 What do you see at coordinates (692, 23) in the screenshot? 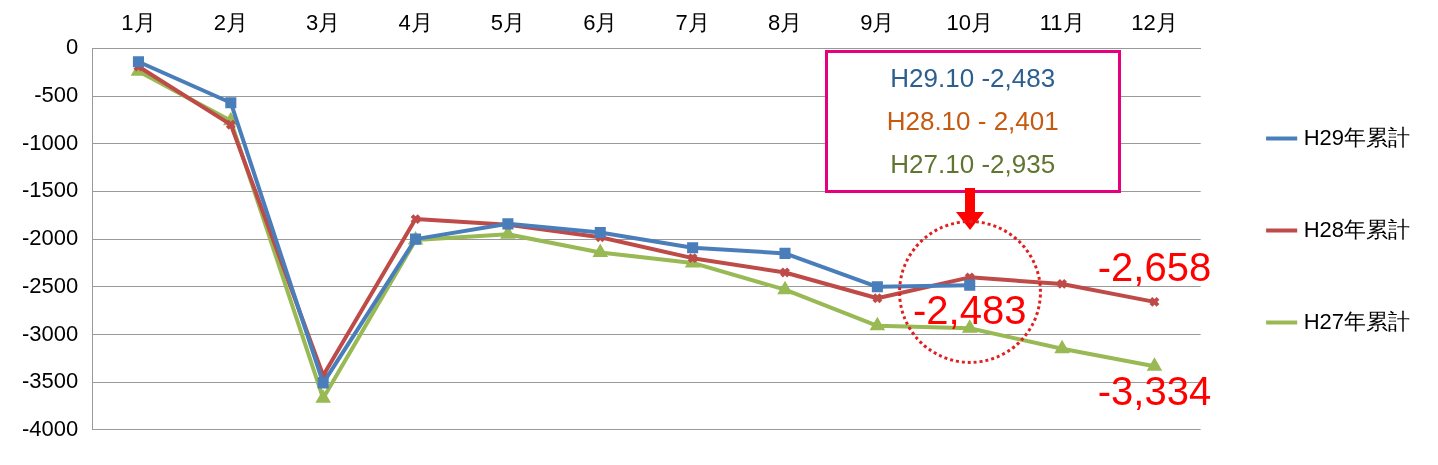
I see `x-tick-label: 7月` at bounding box center [692, 23].